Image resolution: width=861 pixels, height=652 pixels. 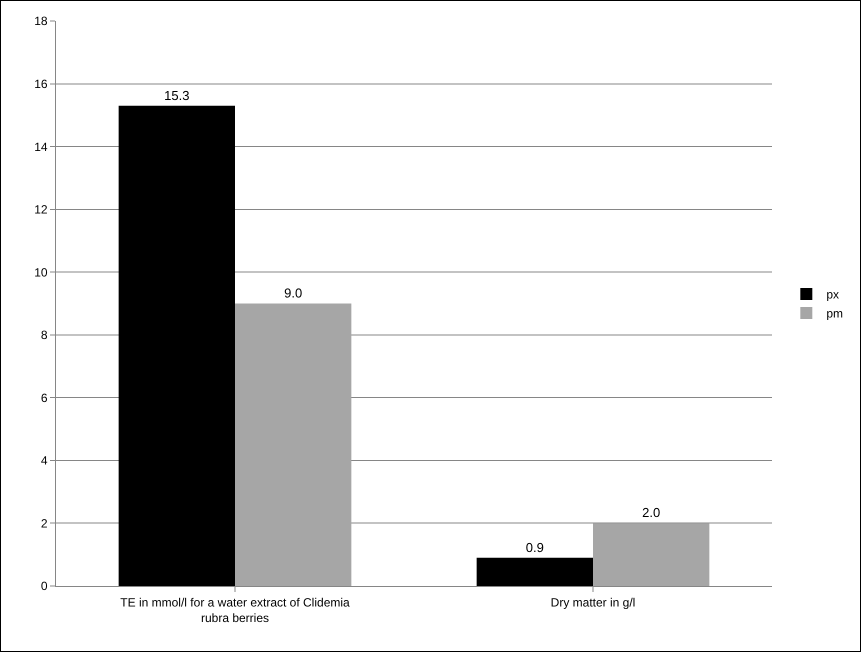 What do you see at coordinates (41, 83) in the screenshot?
I see `y-tick-label: 16` at bounding box center [41, 83].